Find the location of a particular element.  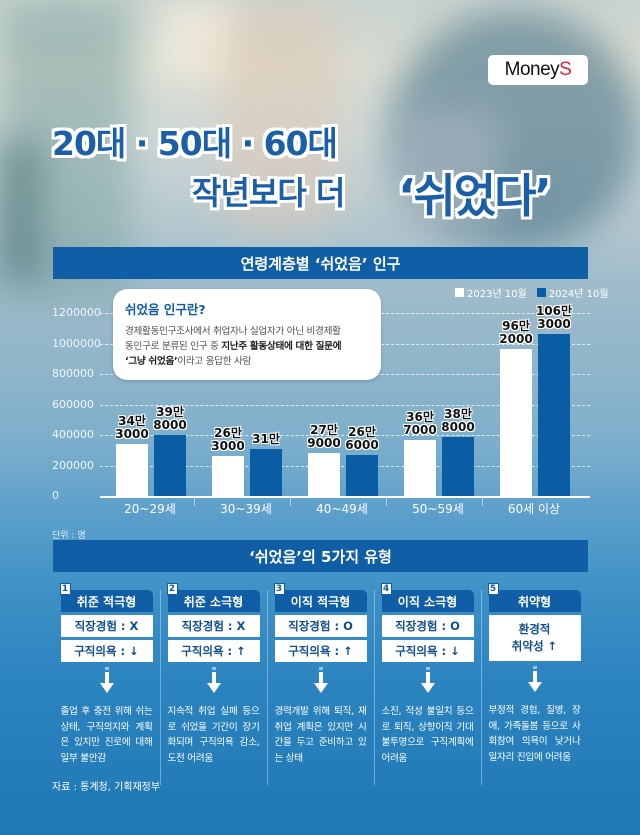

value-man: 36만 is located at coordinates (420, 417).